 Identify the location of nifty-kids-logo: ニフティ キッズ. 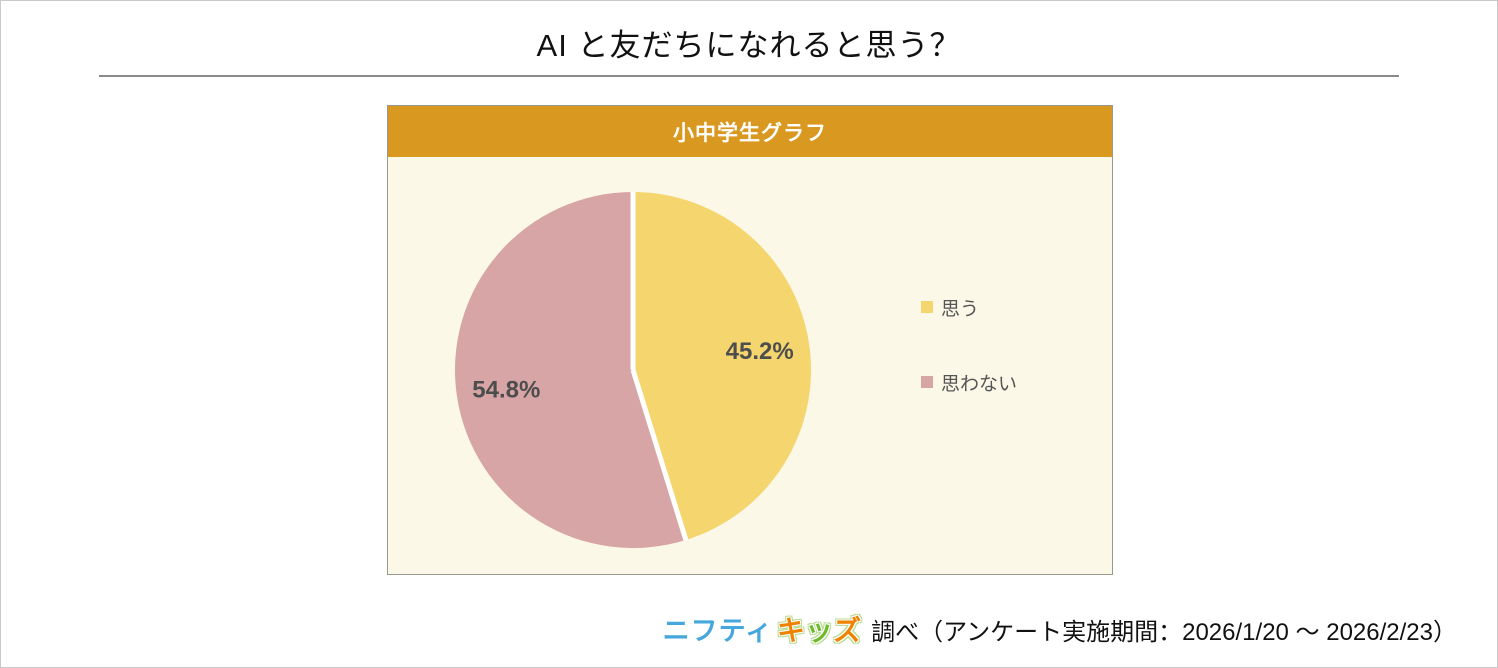
(762, 629).